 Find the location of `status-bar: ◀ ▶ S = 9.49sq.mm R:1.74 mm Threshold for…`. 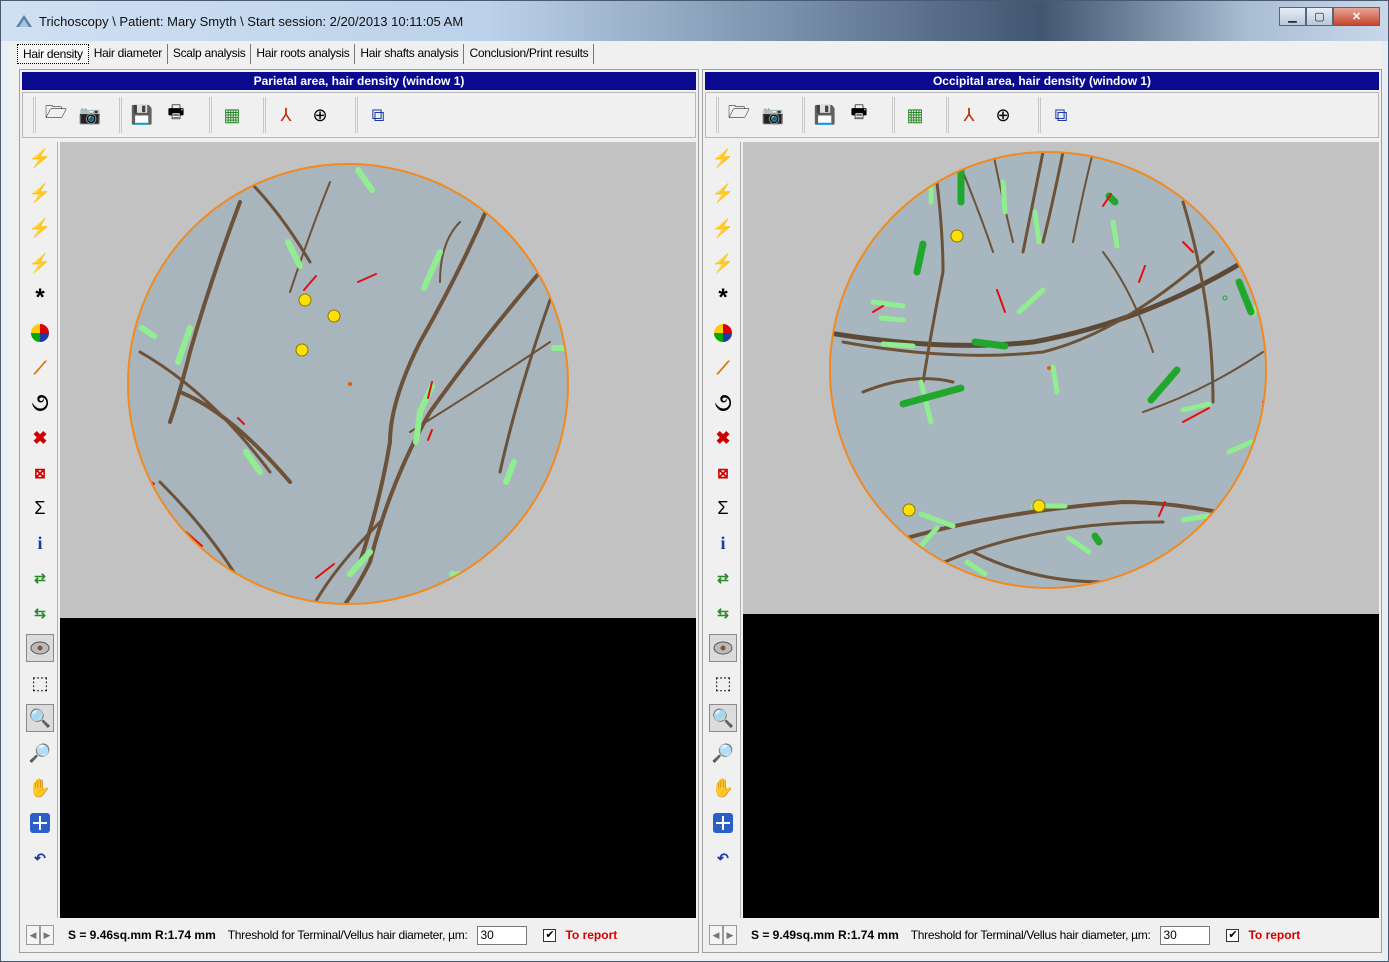

status-bar: ◀ ▶ S = 9.49sq.mm R:1.74 mm Threshold for… is located at coordinates (1042, 935).